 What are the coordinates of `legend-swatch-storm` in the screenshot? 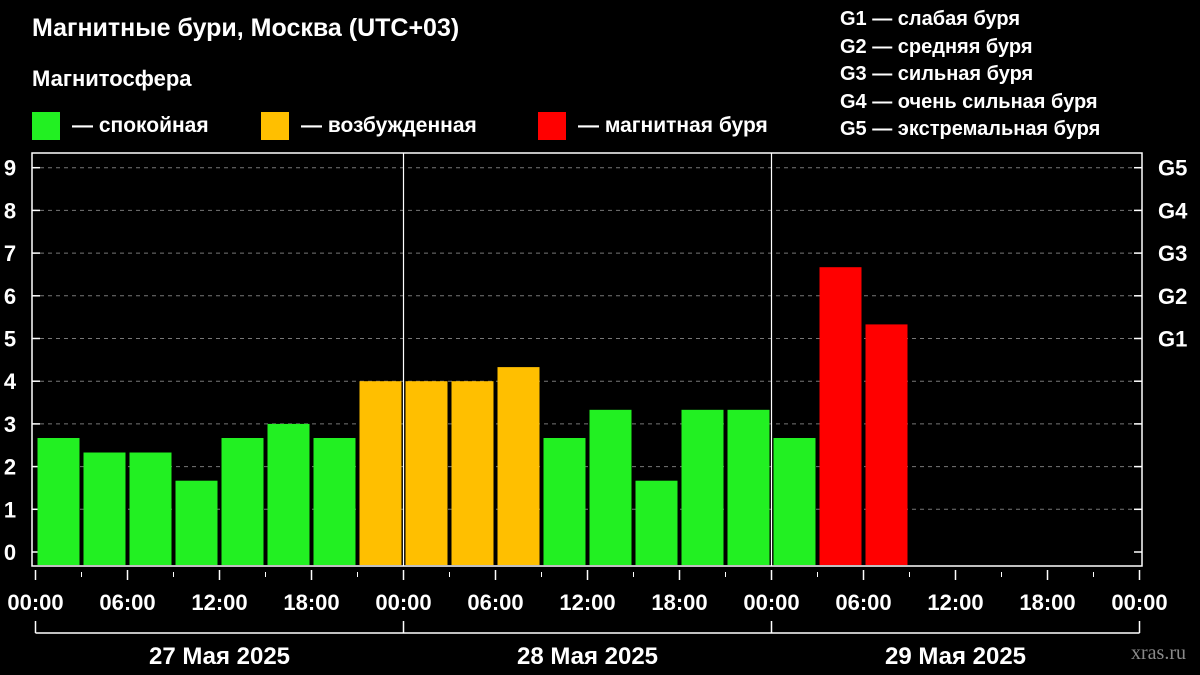 It's located at (552, 126).